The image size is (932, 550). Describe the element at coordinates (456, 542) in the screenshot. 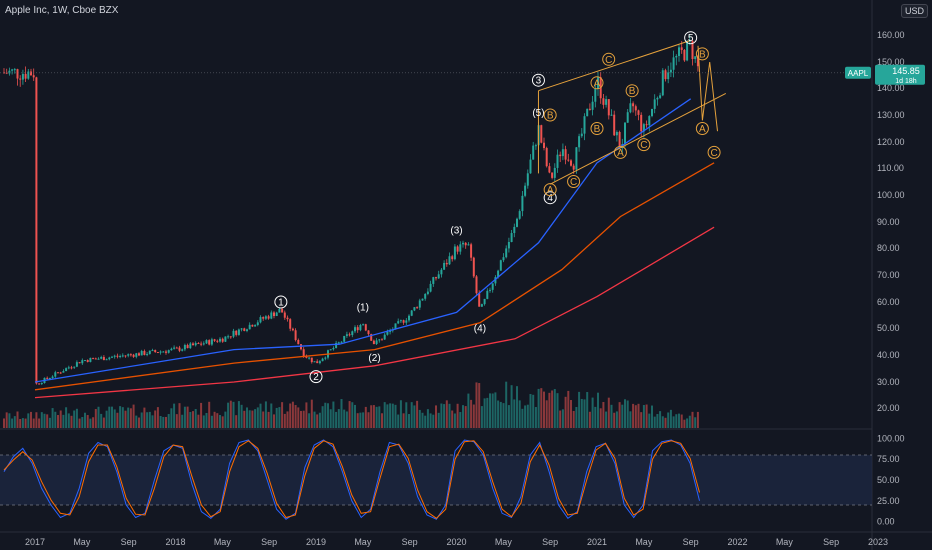

I see `time-tick-label: 2020` at that location.